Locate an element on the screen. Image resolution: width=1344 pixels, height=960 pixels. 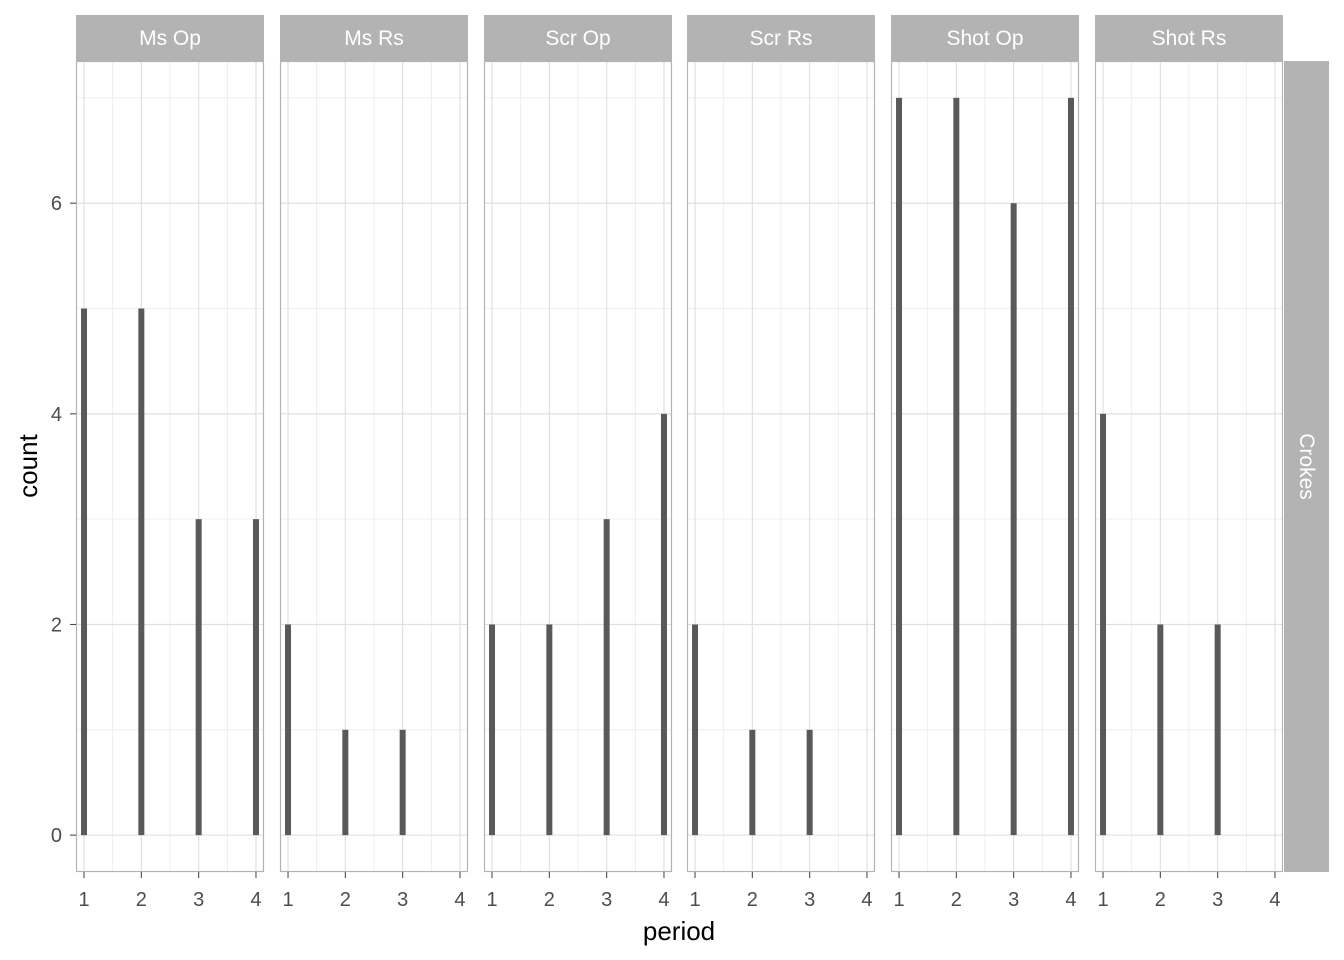
facet-strip-label: Scr Op is located at coordinates (577, 38).